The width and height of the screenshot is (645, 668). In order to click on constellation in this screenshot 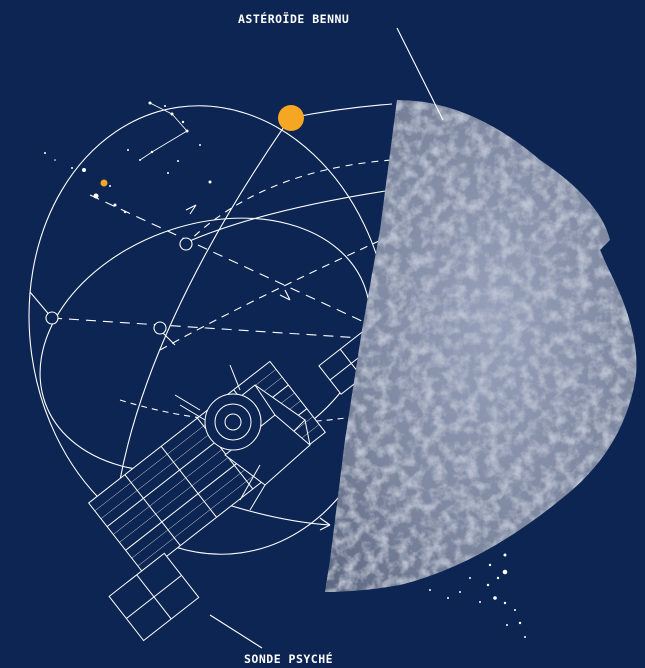, I will do `click(163, 131)`.